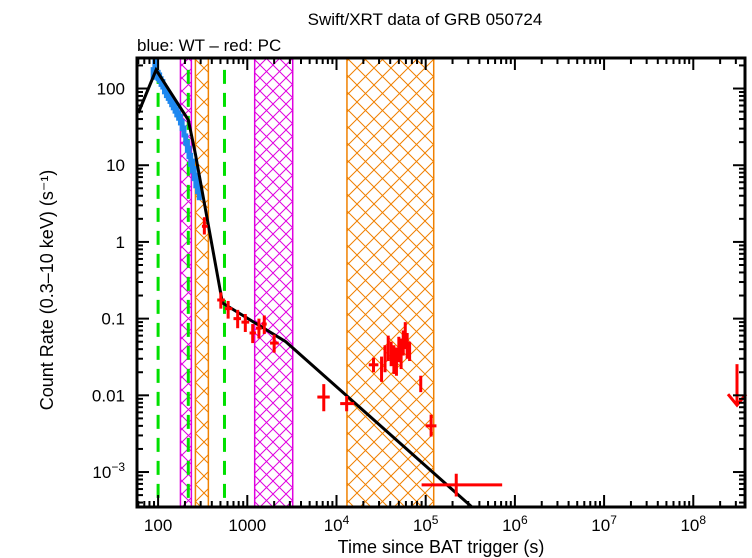 The image size is (752, 558). I want to click on upper-limits, so click(737, 386).